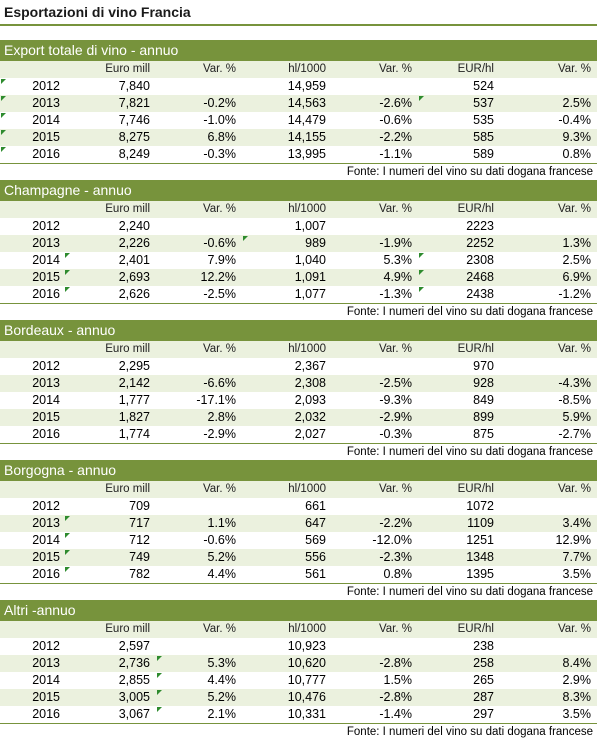 The width and height of the screenshot is (597, 741). I want to click on value-cell: -4.3%, so click(574, 383).